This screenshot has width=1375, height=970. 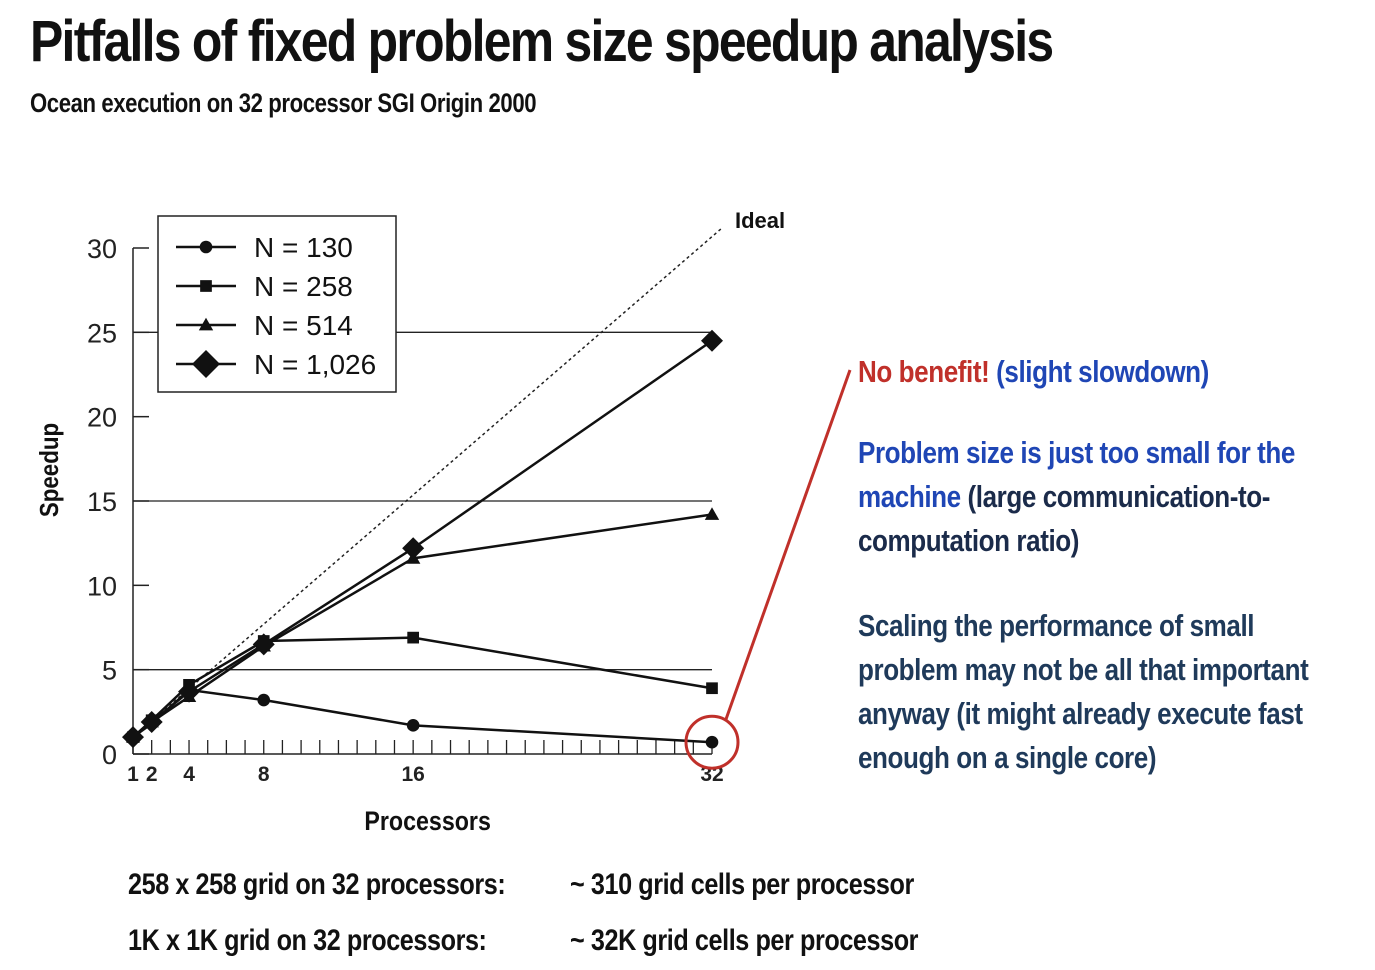 What do you see at coordinates (744, 940) in the screenshot?
I see `grid-row-value-1: ~ 32K grid cells per processor` at bounding box center [744, 940].